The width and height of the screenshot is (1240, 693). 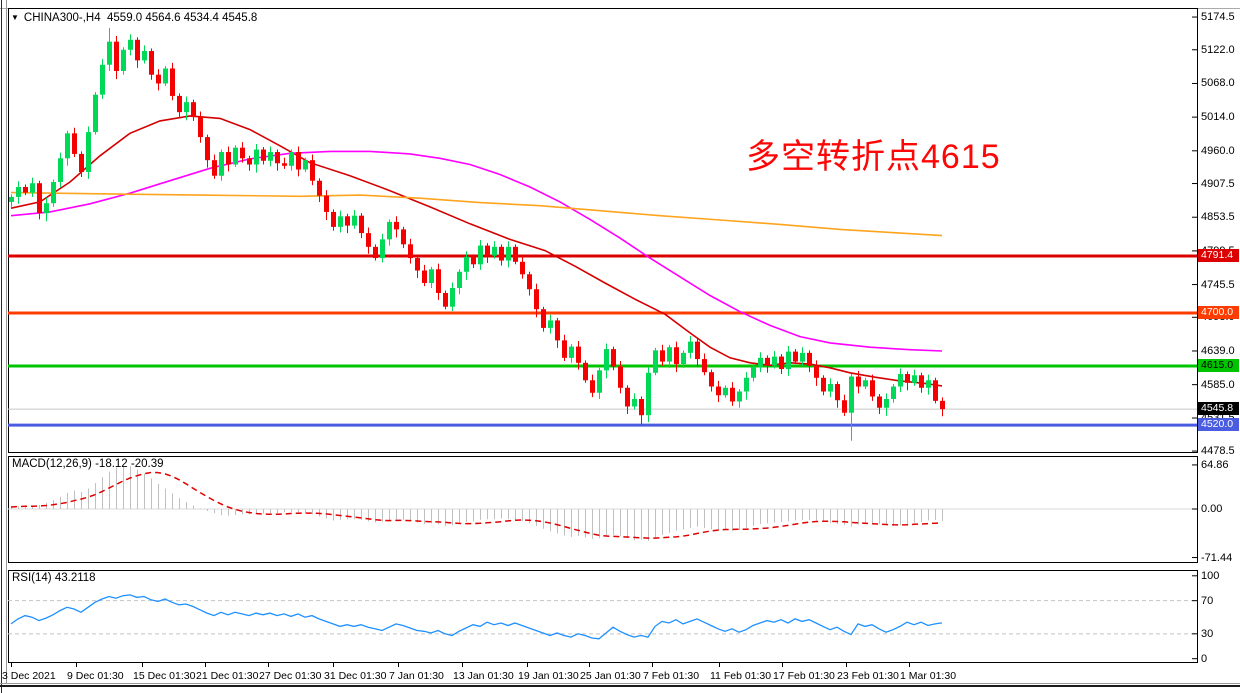 What do you see at coordinates (355, 676) in the screenshot?
I see `time-axis-label: 31 Dec 01:30` at bounding box center [355, 676].